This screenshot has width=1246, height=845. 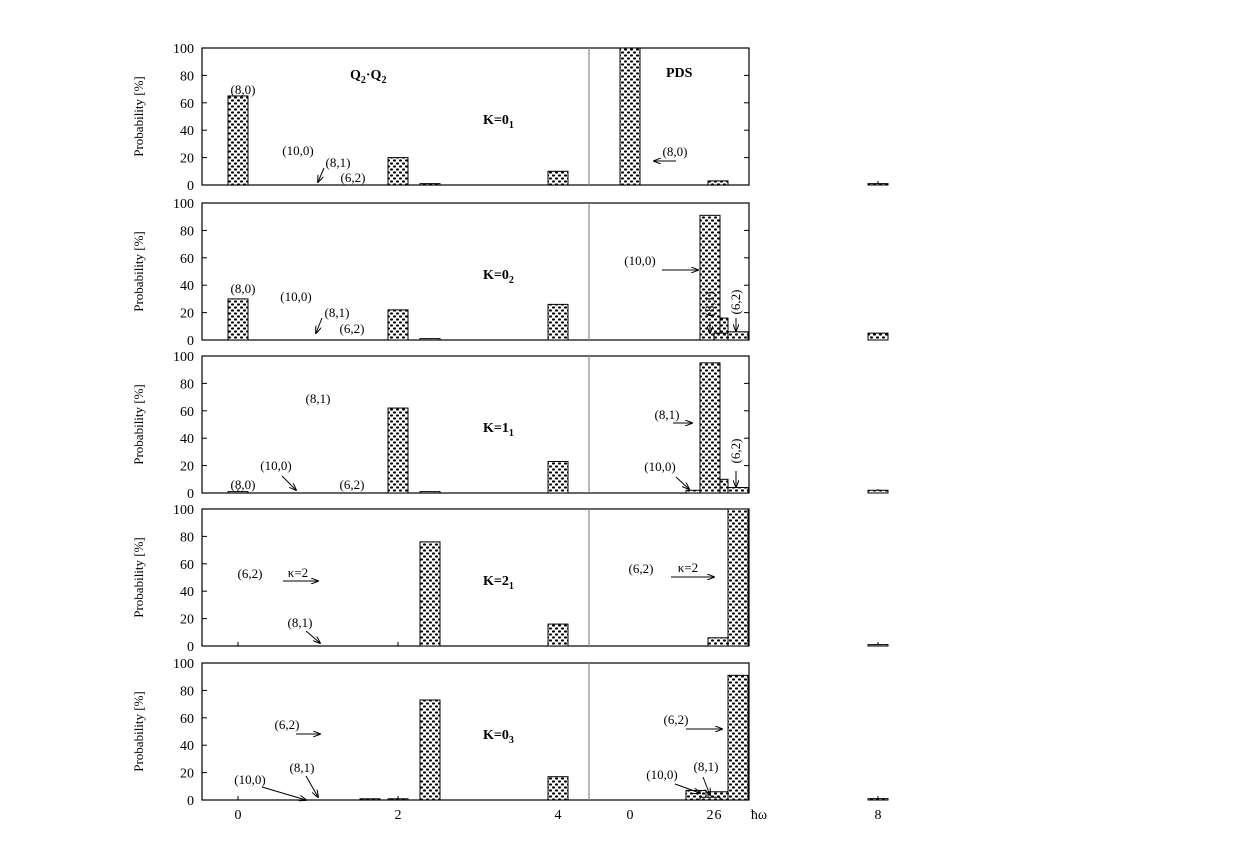 I want to click on state-label: K=02, so click(x=498, y=277).